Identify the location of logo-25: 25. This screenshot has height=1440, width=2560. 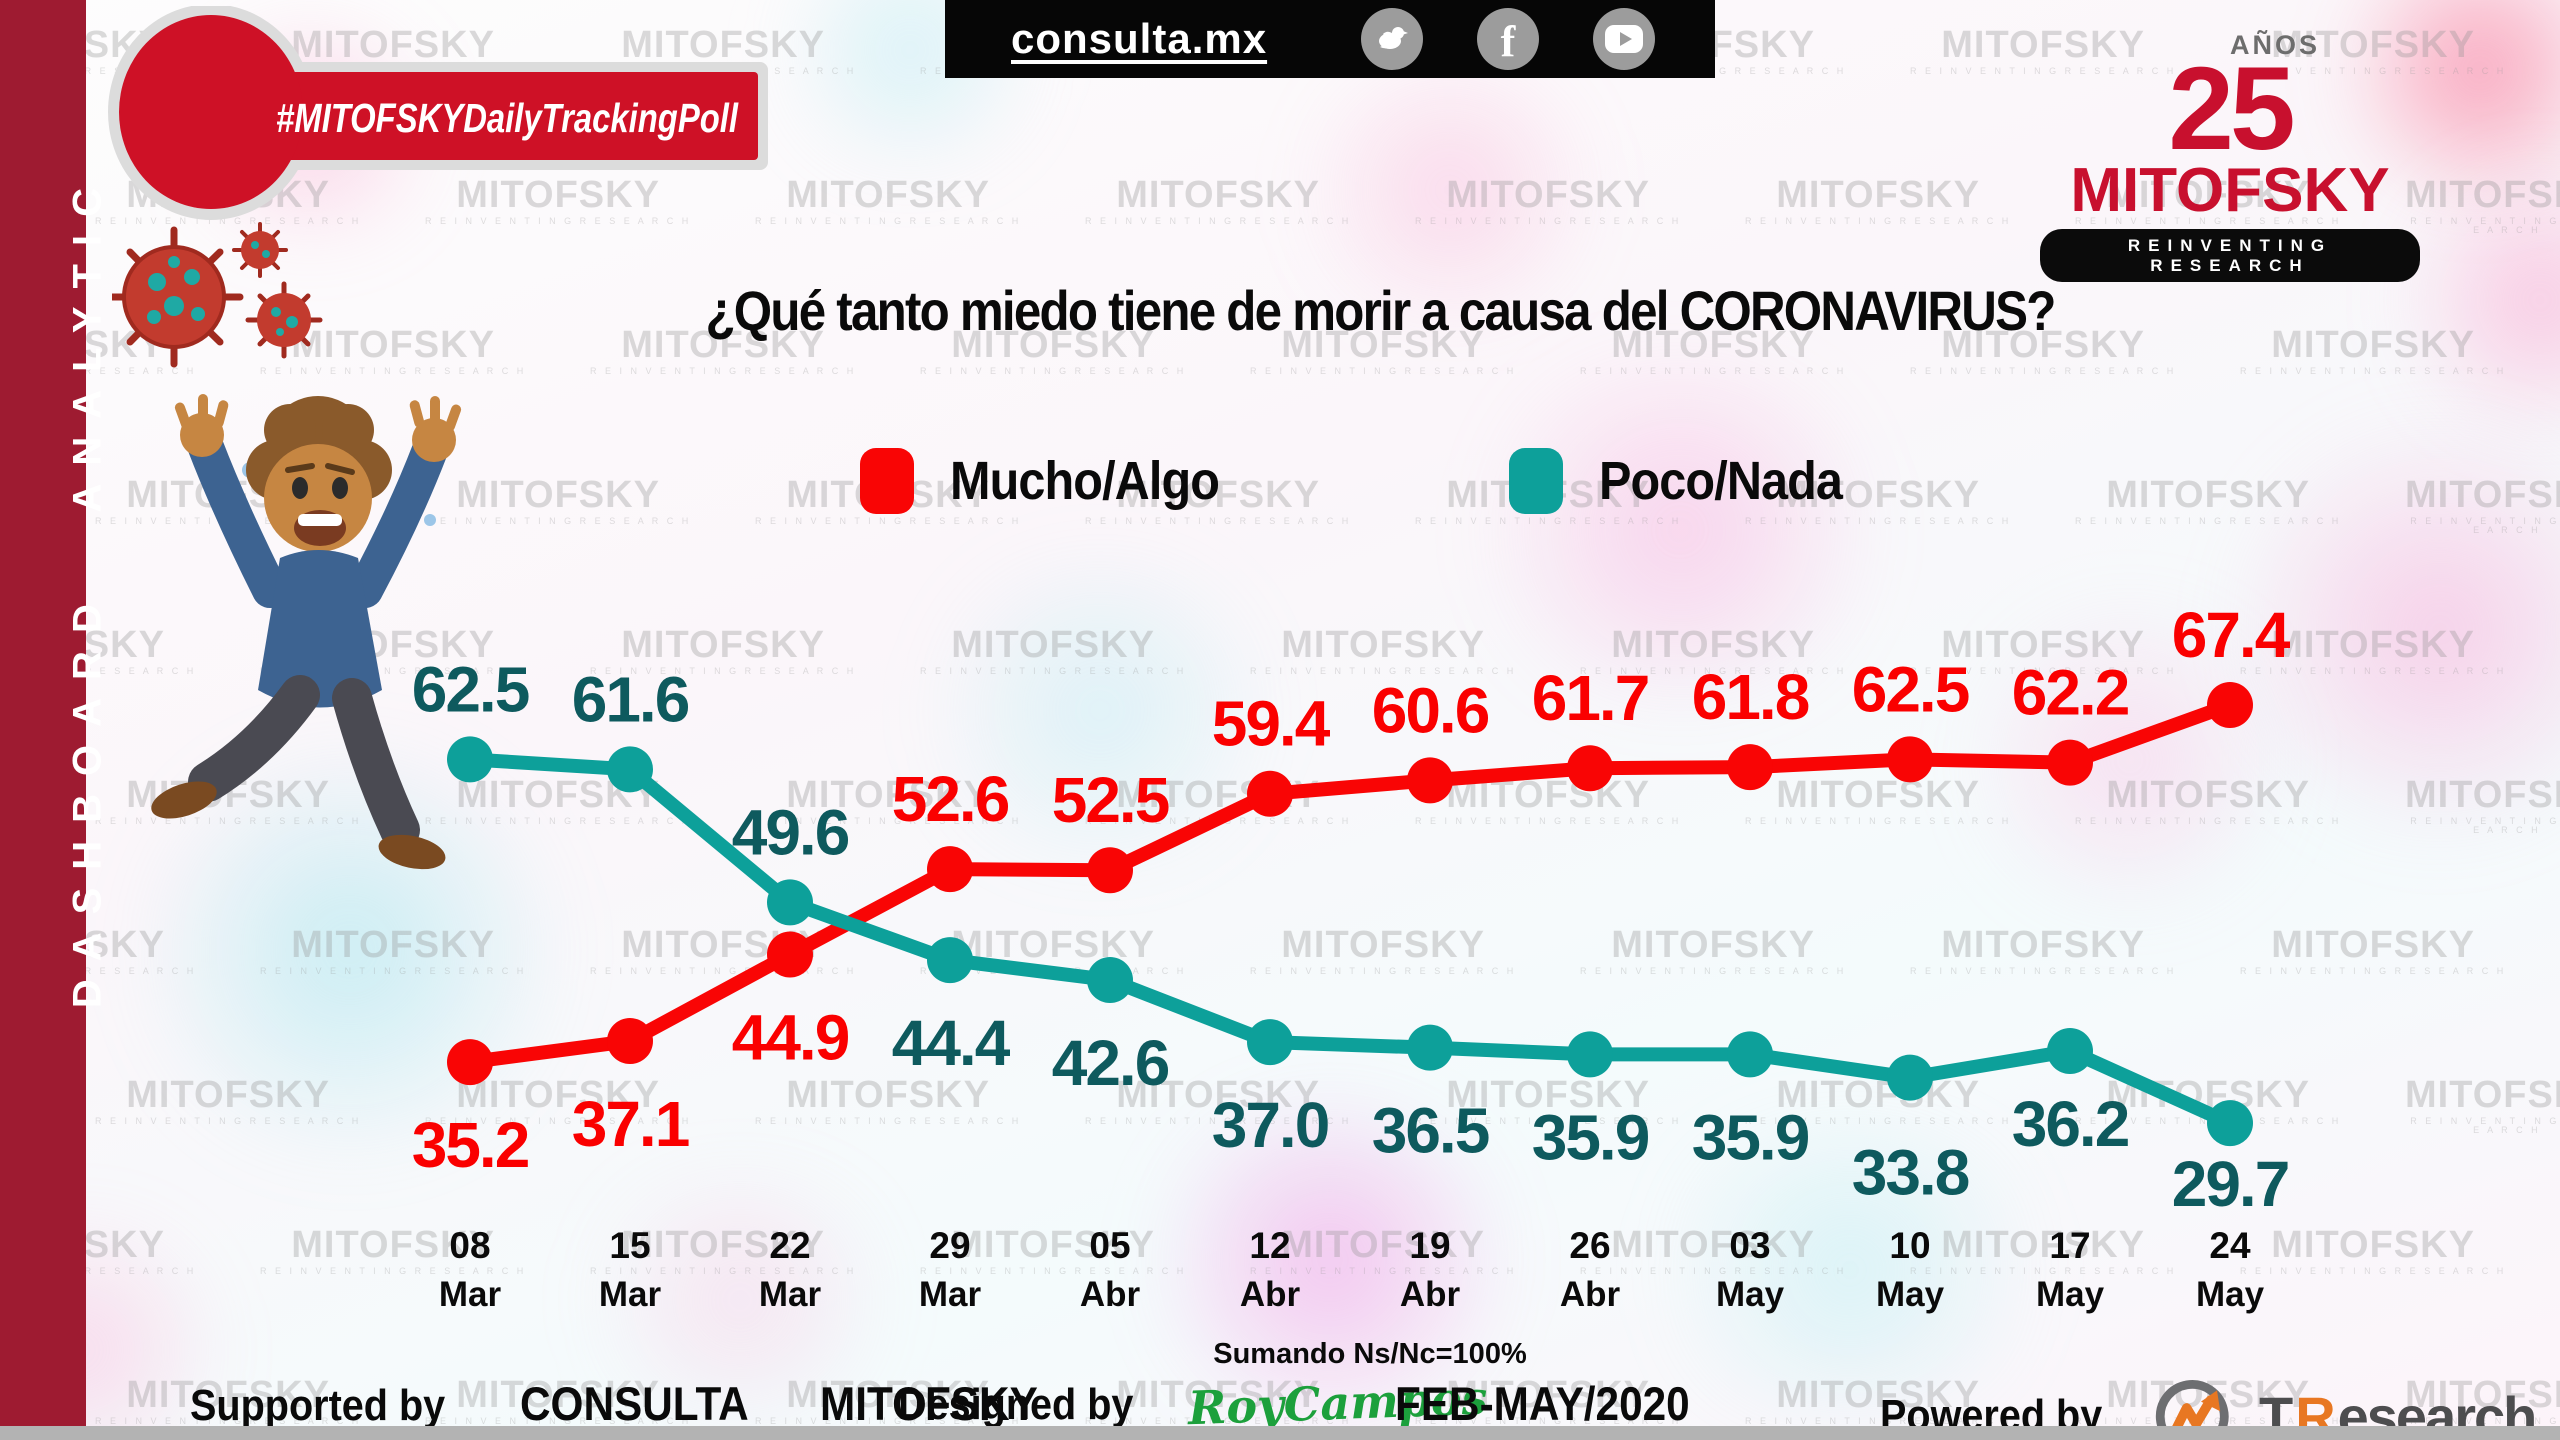
(2231, 109).